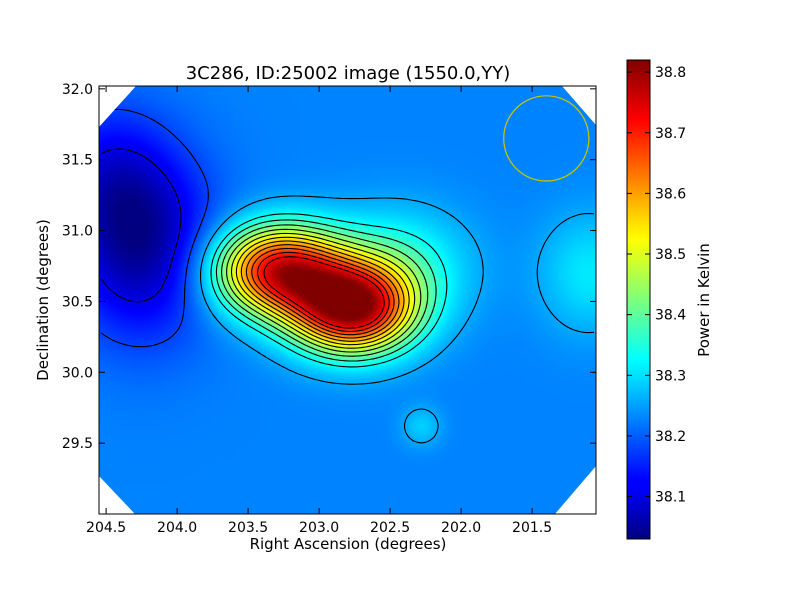  Describe the element at coordinates (77, 90) in the screenshot. I see `y-tick-label: 32.0` at that location.